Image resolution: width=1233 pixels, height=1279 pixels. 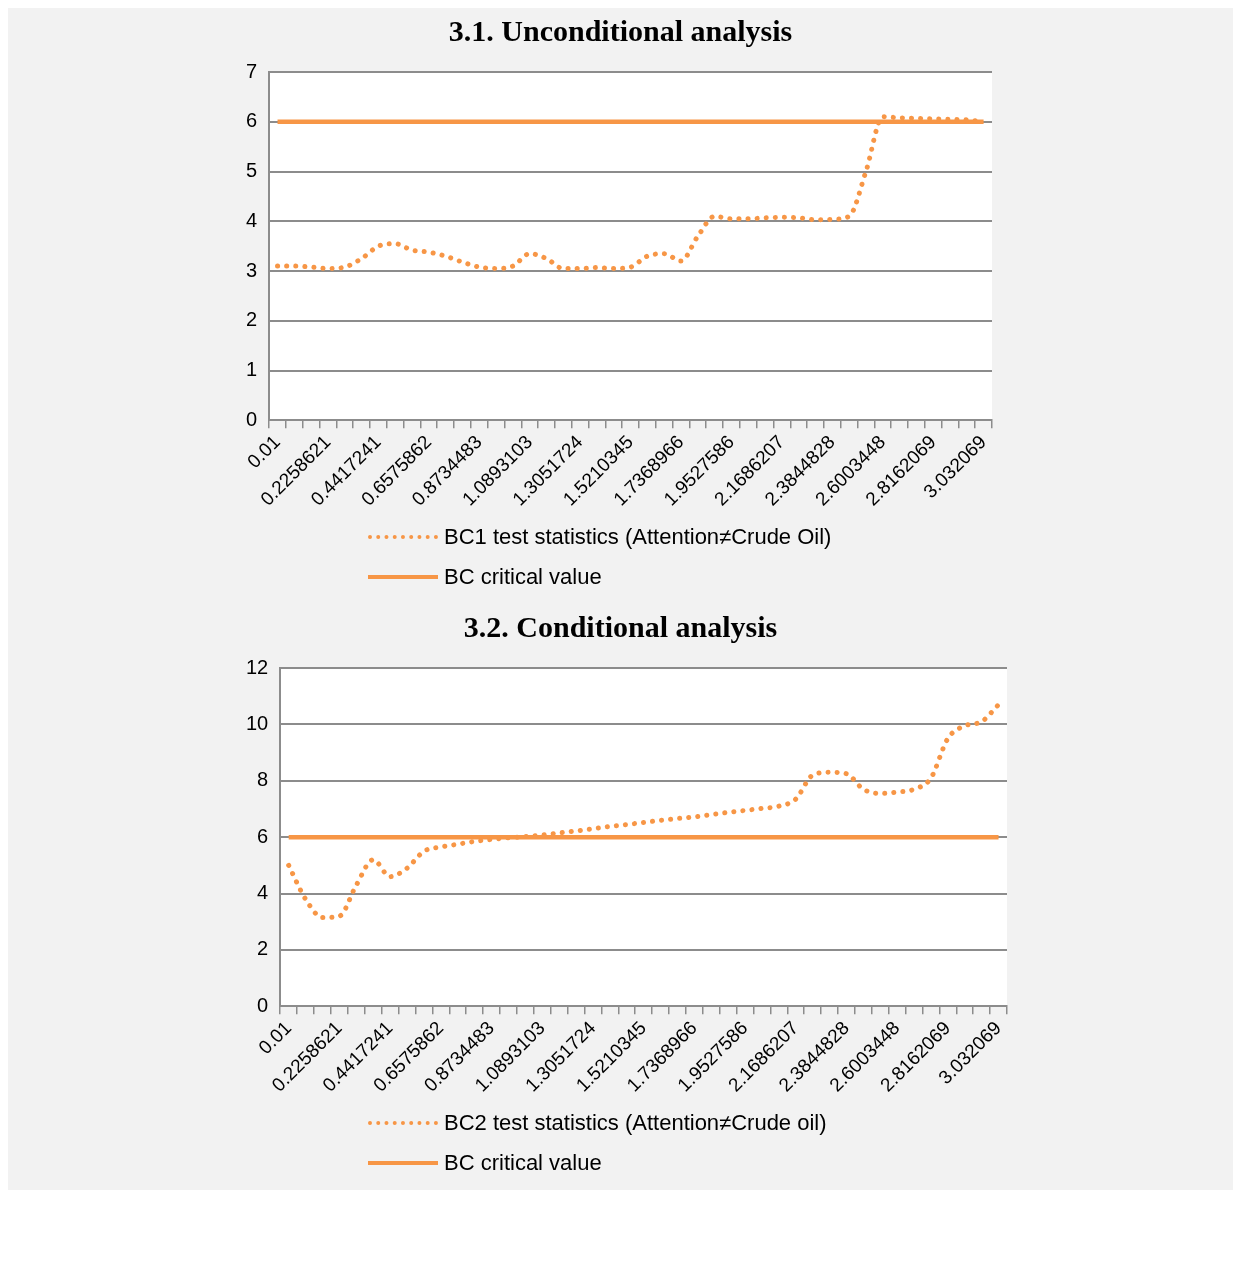 I want to click on y-tick-label: 5, so click(x=252, y=170).